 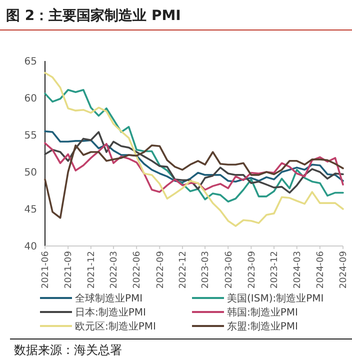 What do you see at coordinates (30, 136) in the screenshot?
I see `y-tick-label: 55` at bounding box center [30, 136].